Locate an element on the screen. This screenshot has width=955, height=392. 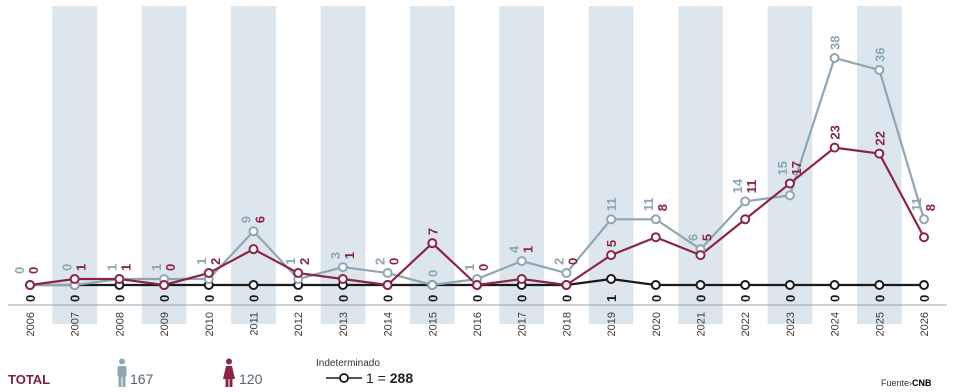
male-value-label: 15 is located at coordinates (782, 168).